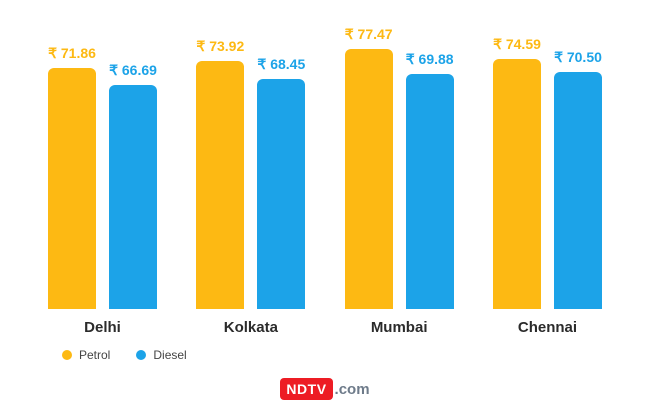 The image size is (650, 400). I want to click on category-label-chennai: Chennai, so click(547, 327).